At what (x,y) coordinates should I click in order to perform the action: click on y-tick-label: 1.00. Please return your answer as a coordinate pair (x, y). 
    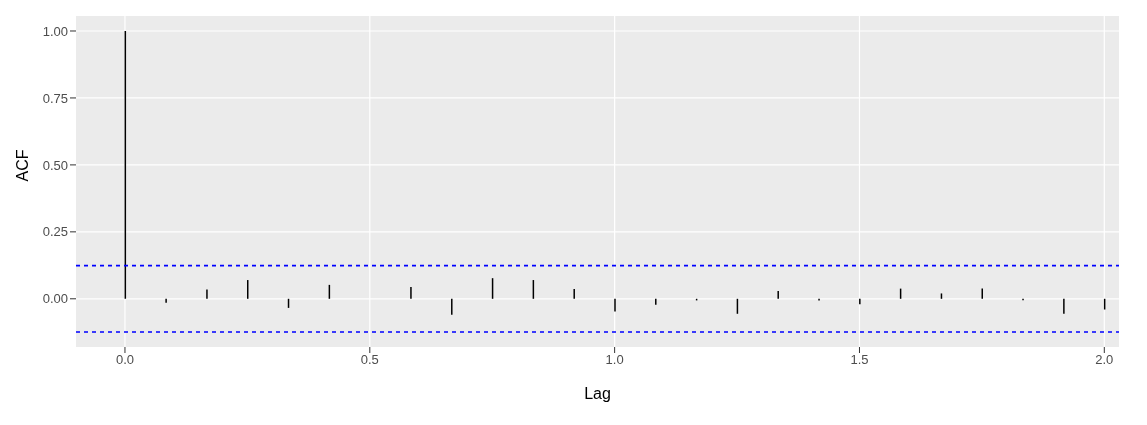
    Looking at the image, I should click on (55, 31).